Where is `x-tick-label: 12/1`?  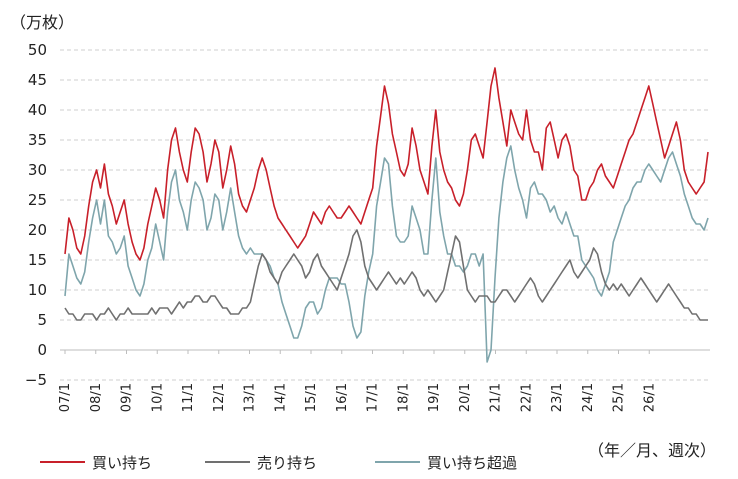 x-tick-label: 12/1 is located at coordinates (219, 397).